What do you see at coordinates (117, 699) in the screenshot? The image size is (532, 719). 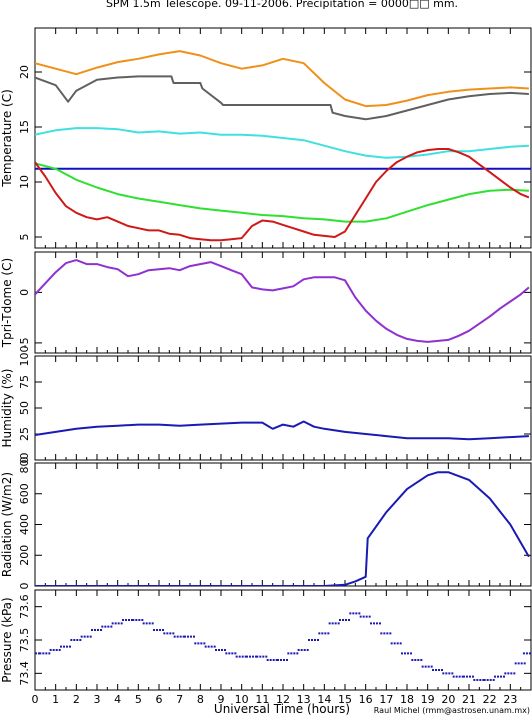 I see `x-tick-label: 4` at bounding box center [117, 699].